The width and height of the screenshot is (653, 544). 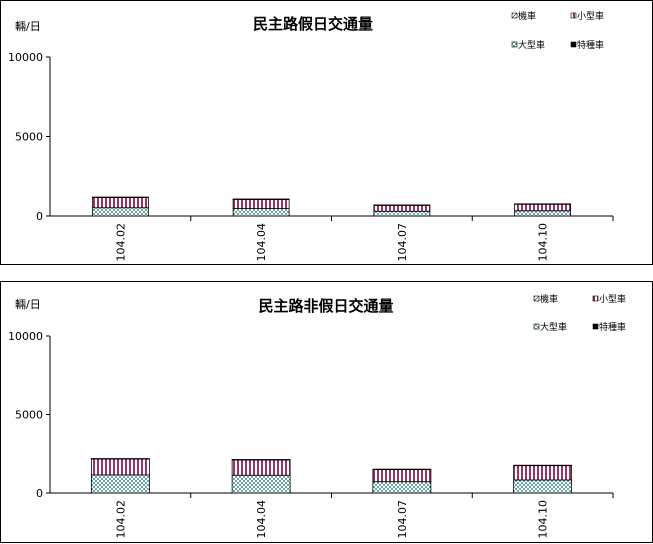 I want to click on chart-title: 民主路非假日交通量, so click(x=325, y=306).